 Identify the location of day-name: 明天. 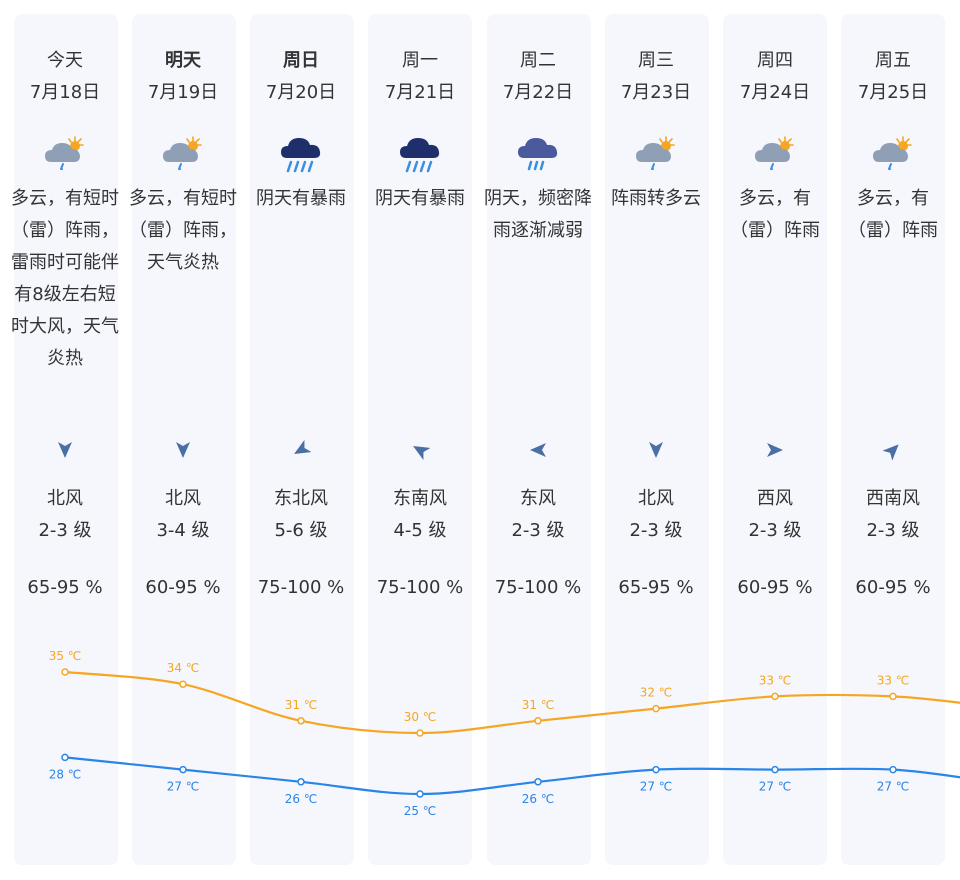
(183, 60).